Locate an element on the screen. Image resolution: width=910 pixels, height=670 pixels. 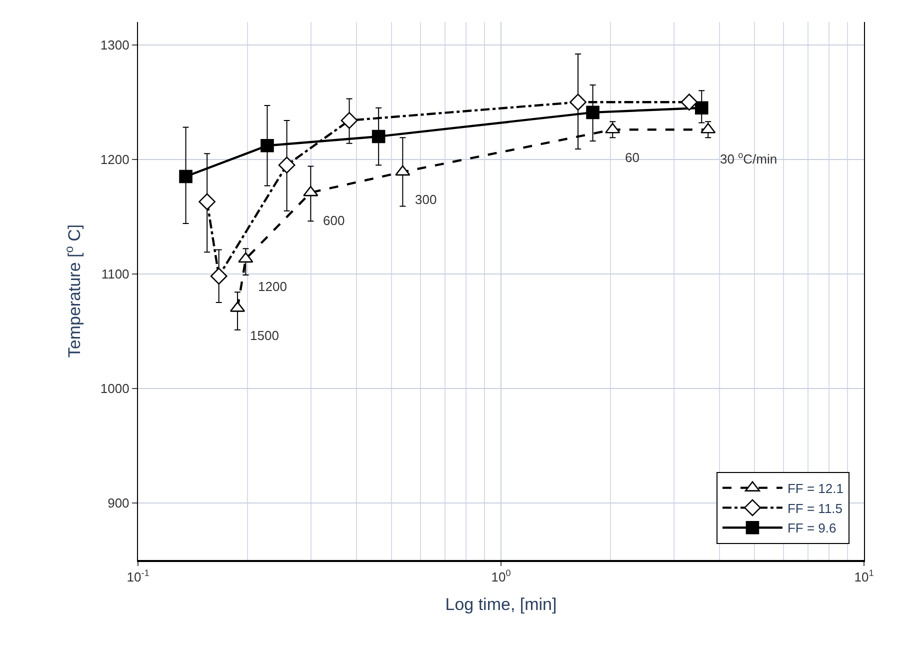
annotation: 30 $^{o}$C/min is located at coordinates (749, 158).